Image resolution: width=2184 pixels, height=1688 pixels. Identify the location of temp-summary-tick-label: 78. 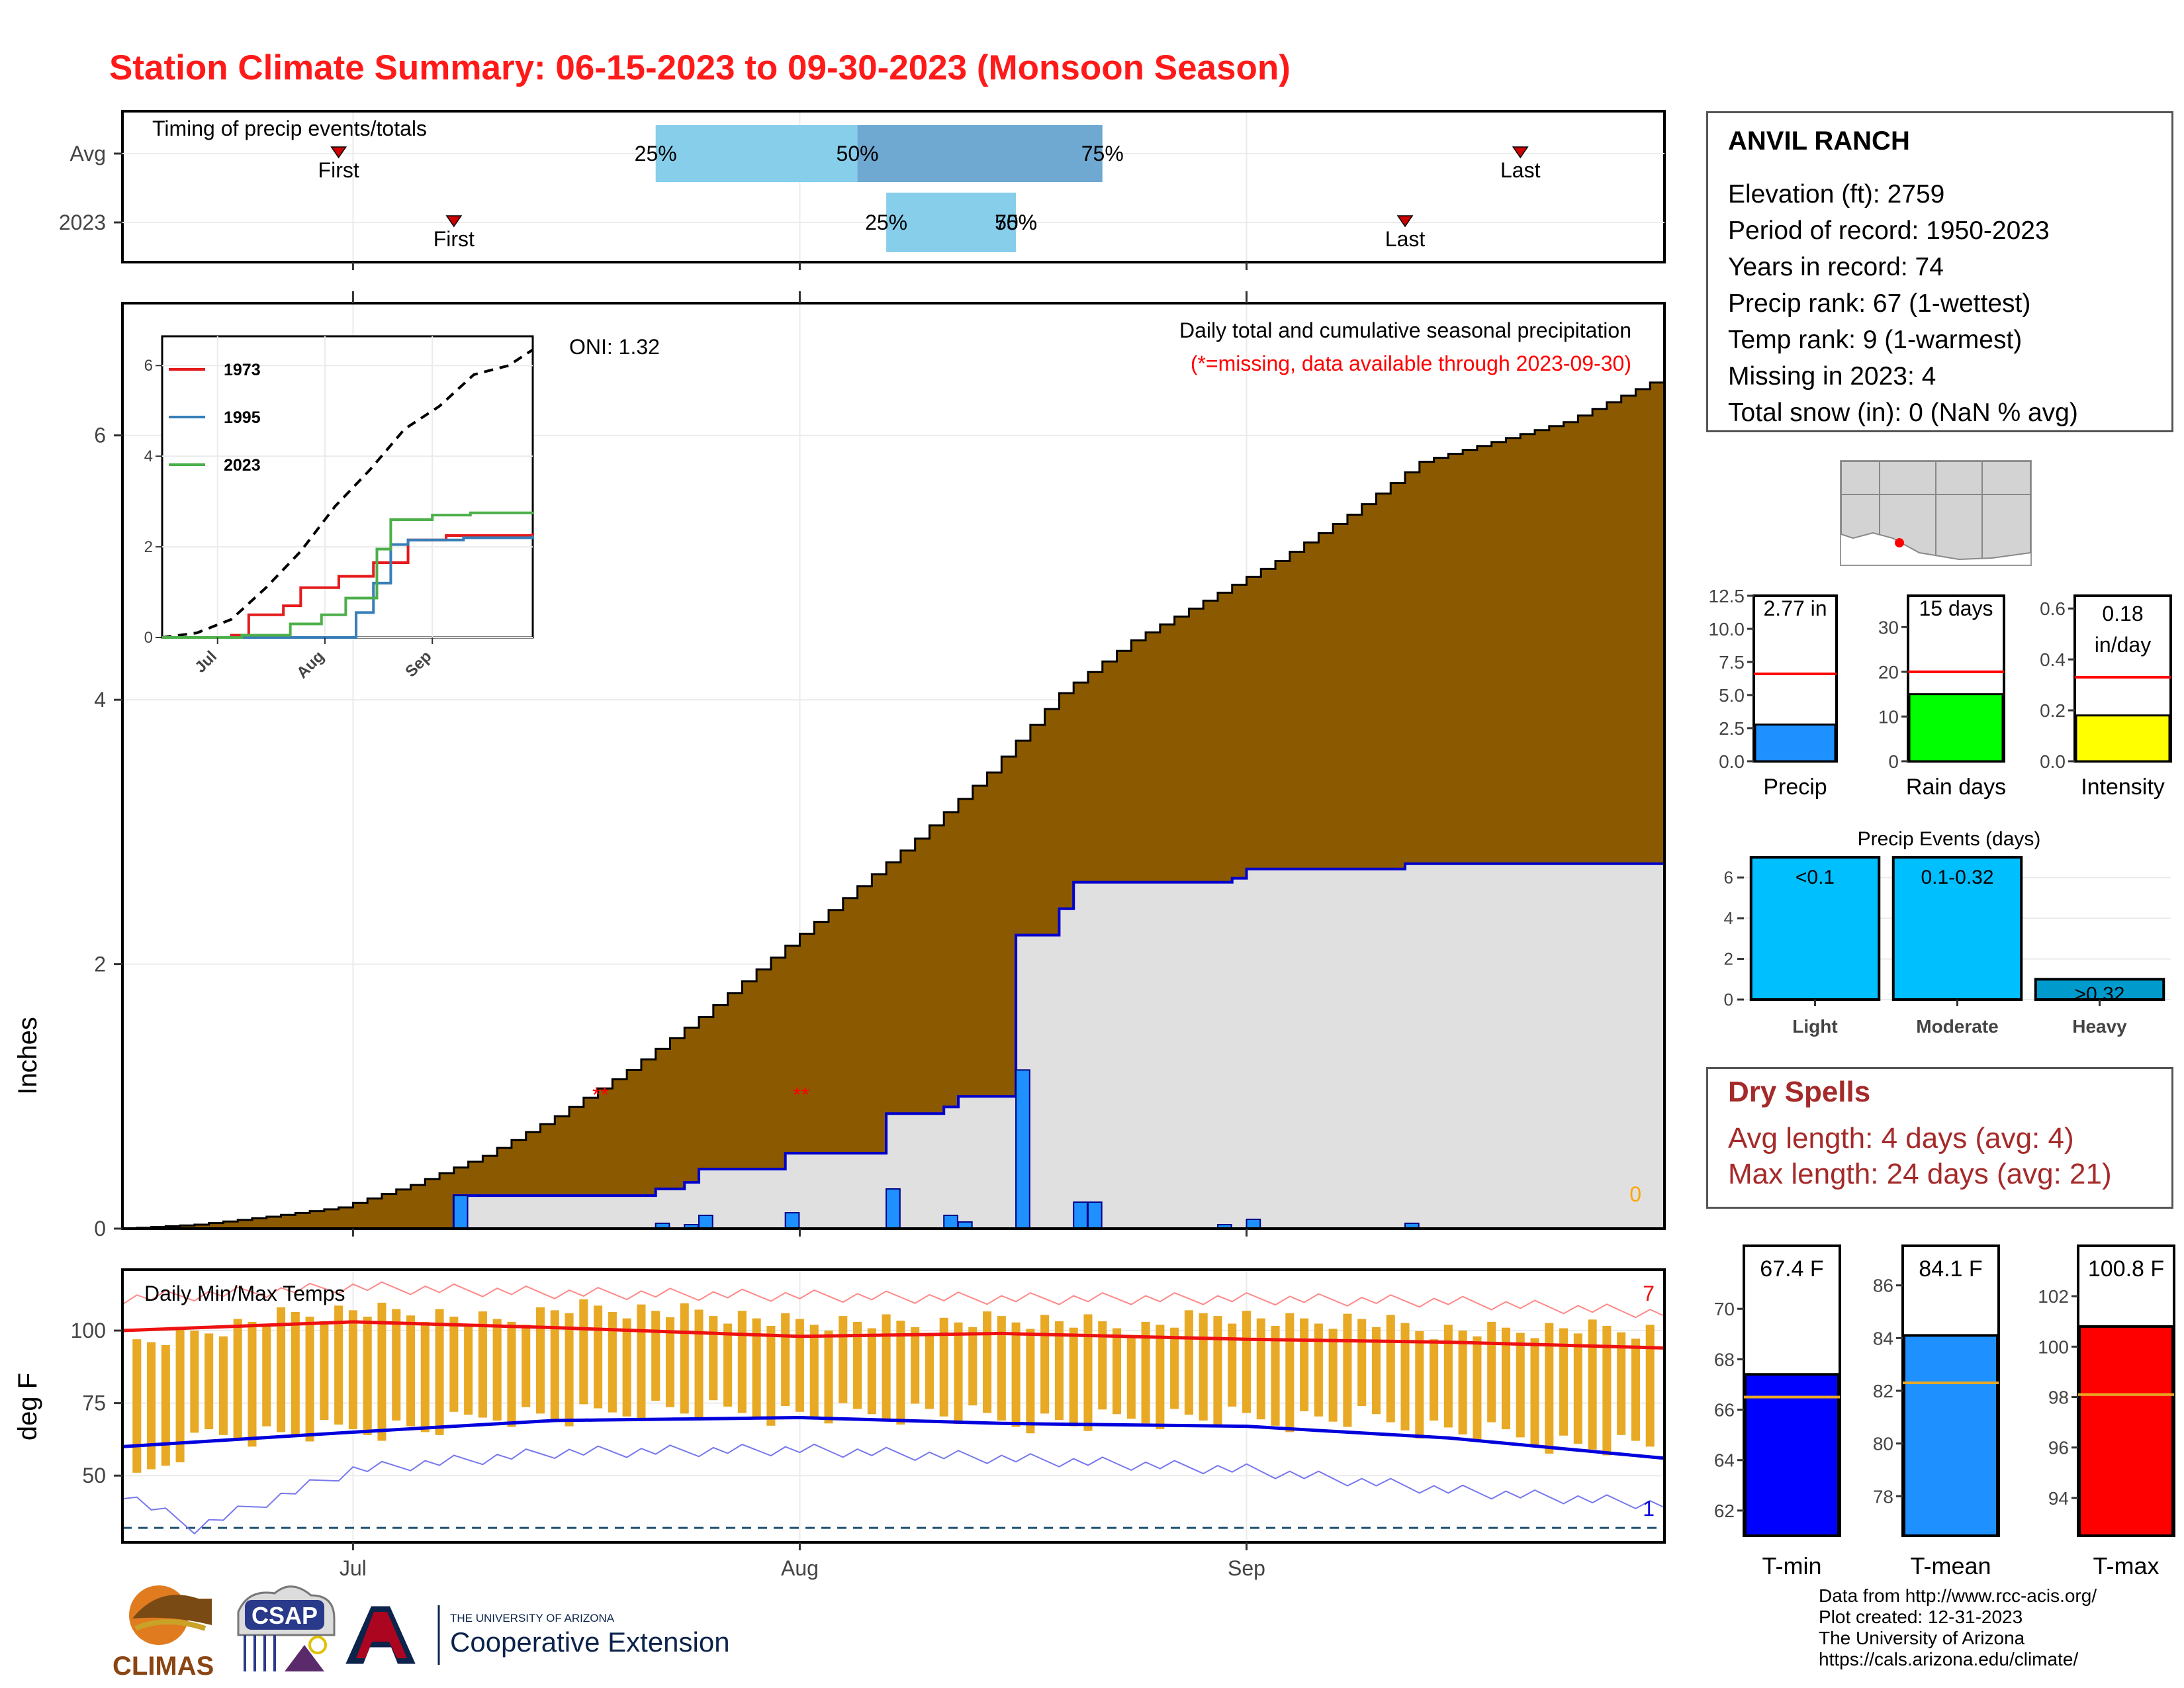
(1883, 1496).